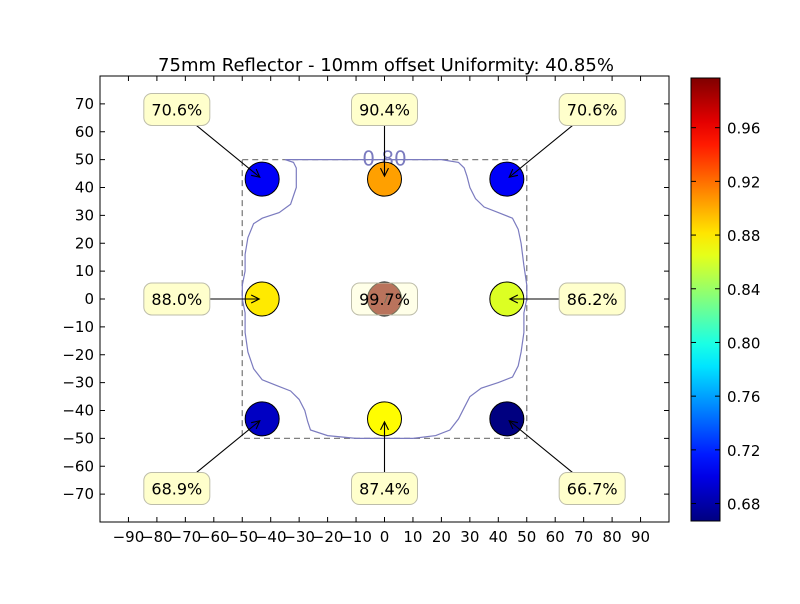 The width and height of the screenshot is (800, 604). I want to click on annotation-label: 90.4%, so click(384, 109).